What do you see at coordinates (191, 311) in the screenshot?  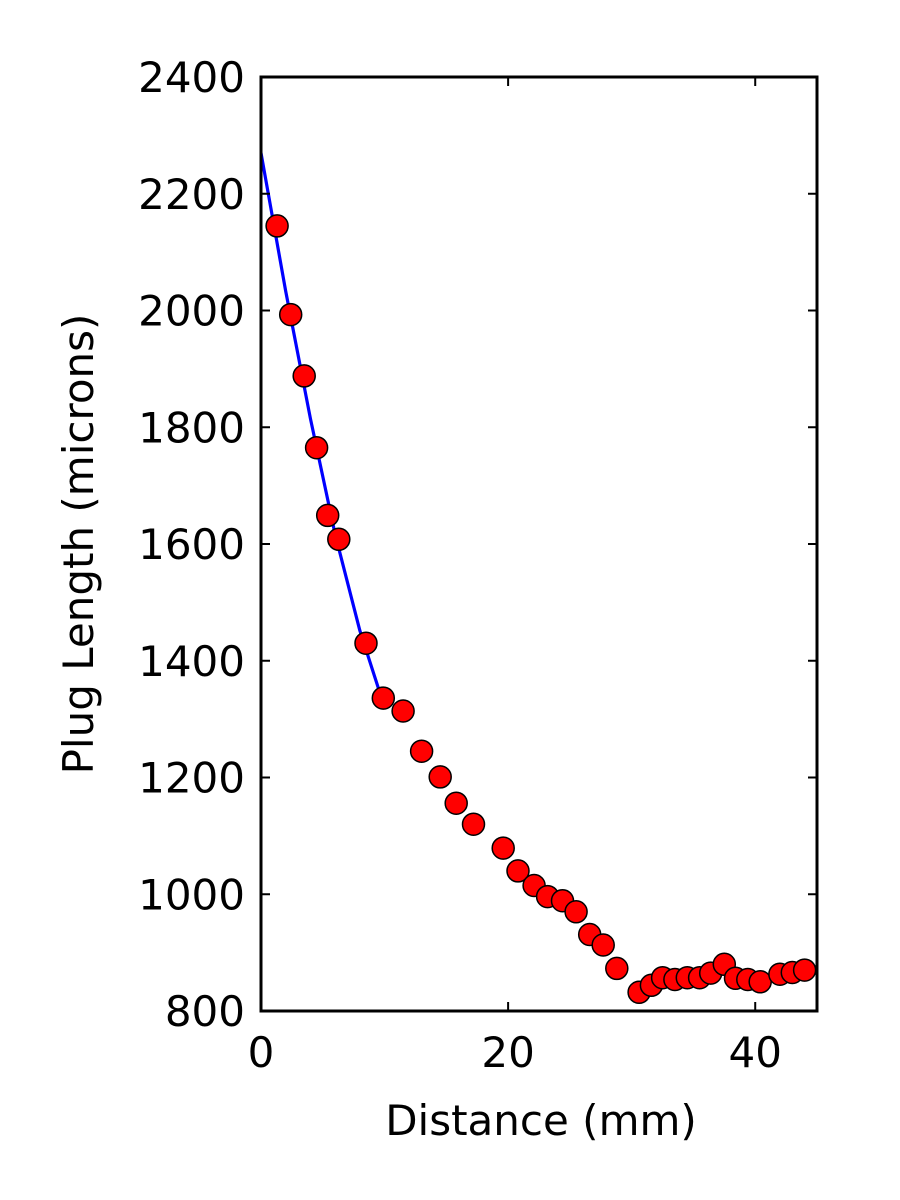 I see `y-tick-label: 2000` at bounding box center [191, 311].